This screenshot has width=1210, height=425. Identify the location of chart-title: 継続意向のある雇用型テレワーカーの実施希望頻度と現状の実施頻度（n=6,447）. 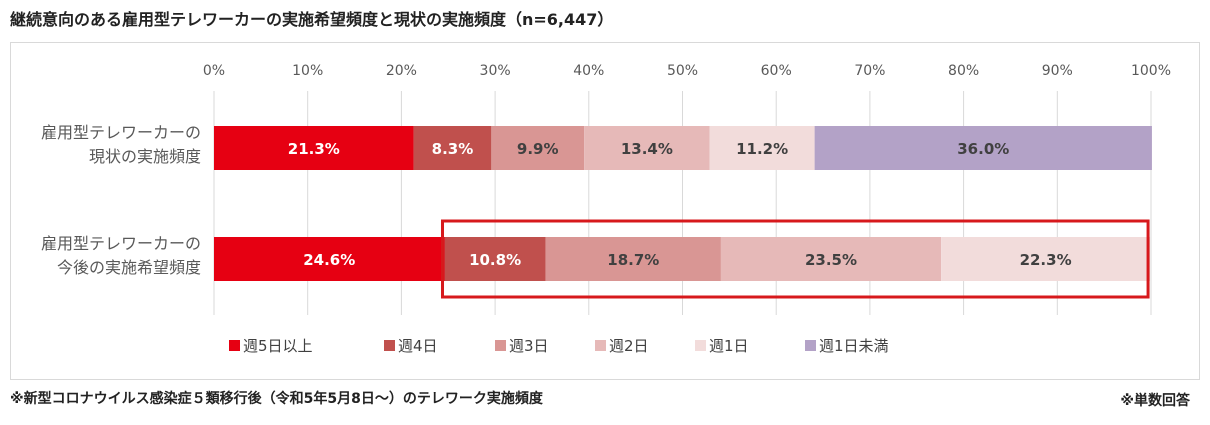
(312, 19).